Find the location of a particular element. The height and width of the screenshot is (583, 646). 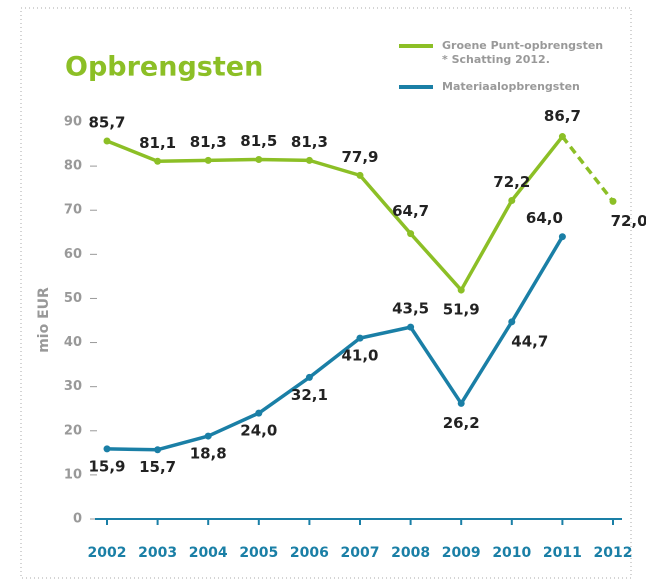

data-label: 26,2 is located at coordinates (461, 423).